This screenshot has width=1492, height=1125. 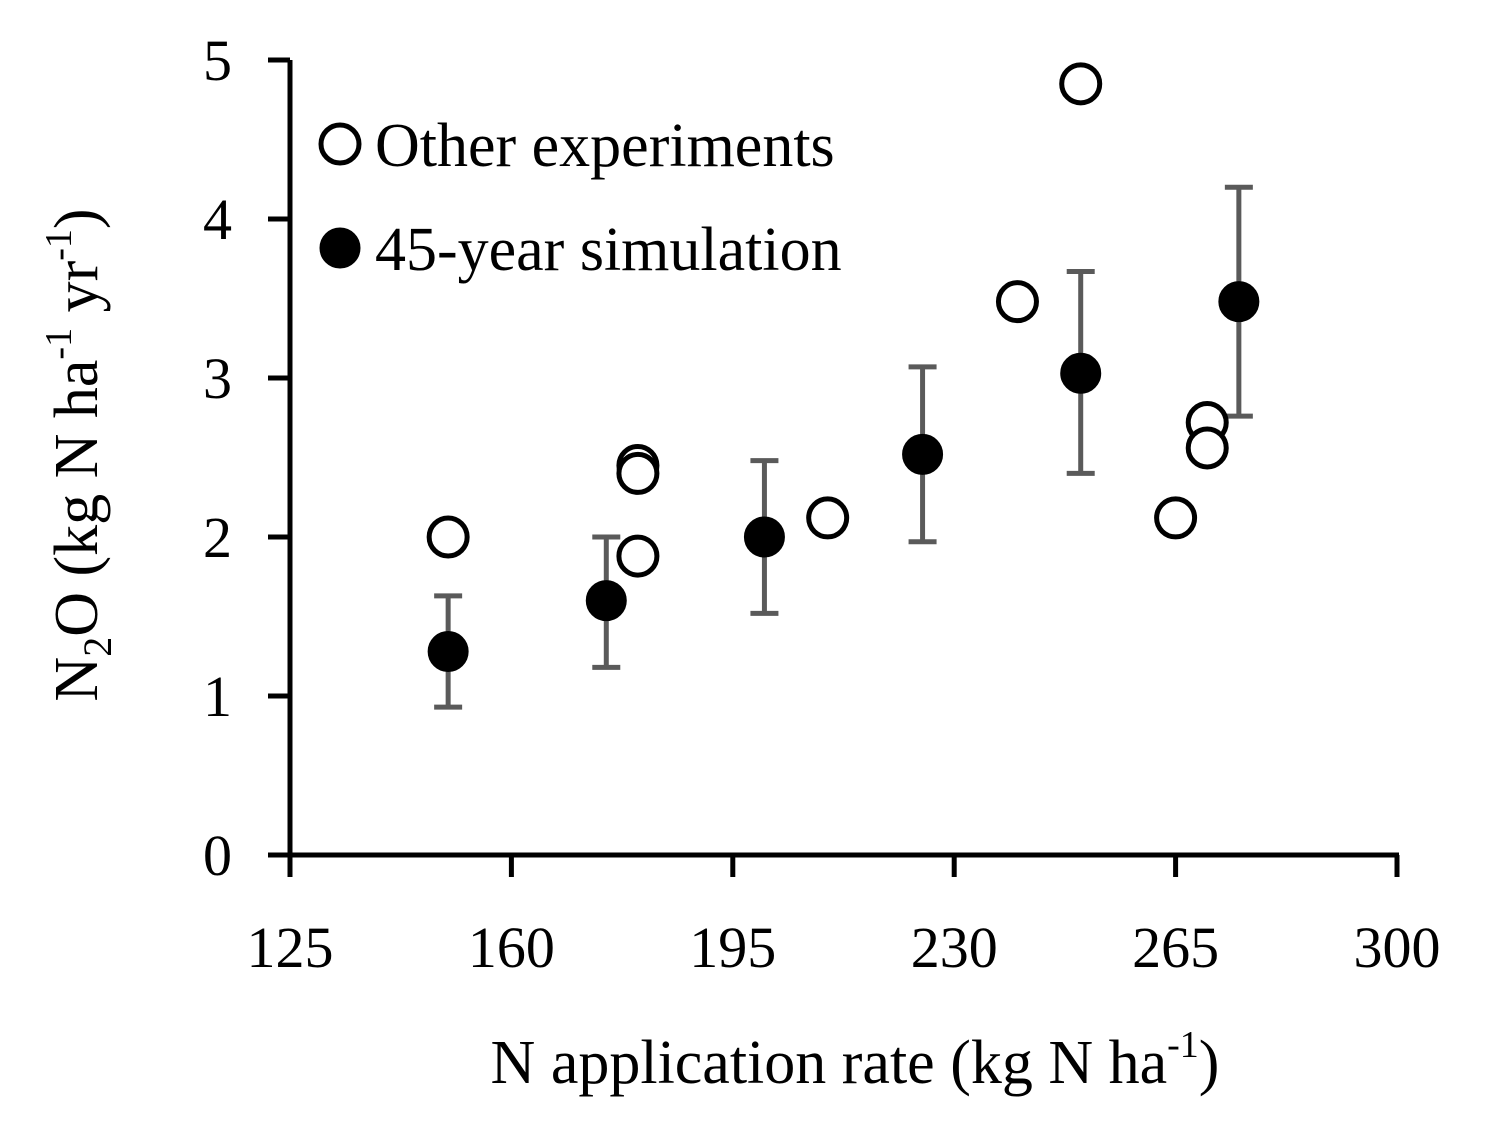 I want to click on y-tick-label: 4, so click(x=217, y=219).